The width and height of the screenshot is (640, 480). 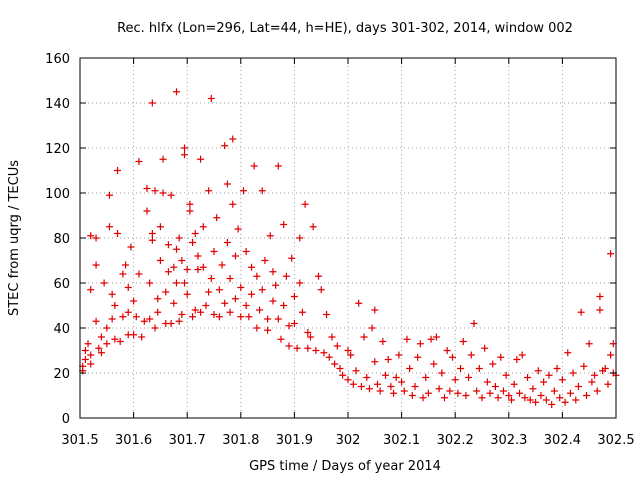 I want to click on y-tick-label: 160, so click(x=57, y=59).